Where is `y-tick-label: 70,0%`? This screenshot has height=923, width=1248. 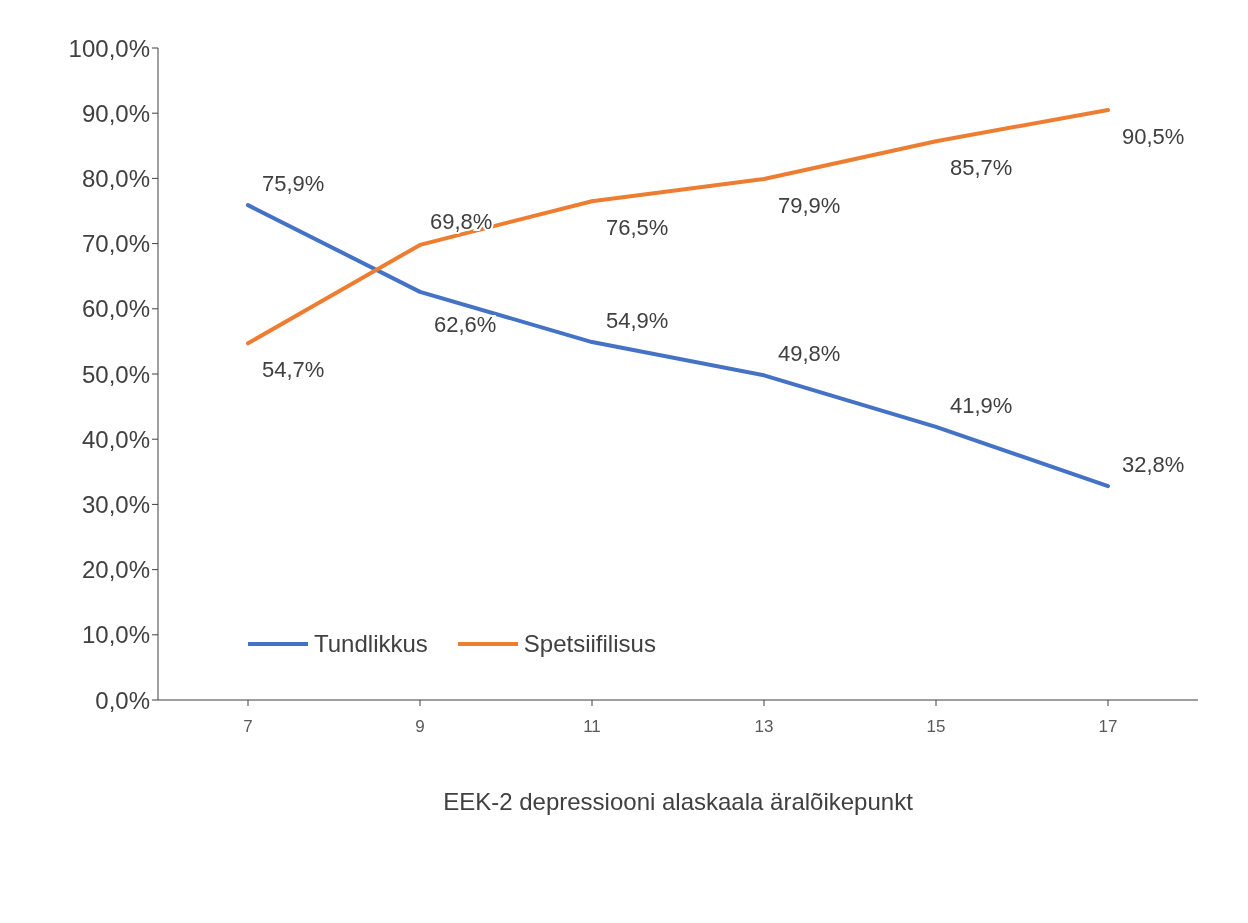 y-tick-label: 70,0% is located at coordinates (115, 244).